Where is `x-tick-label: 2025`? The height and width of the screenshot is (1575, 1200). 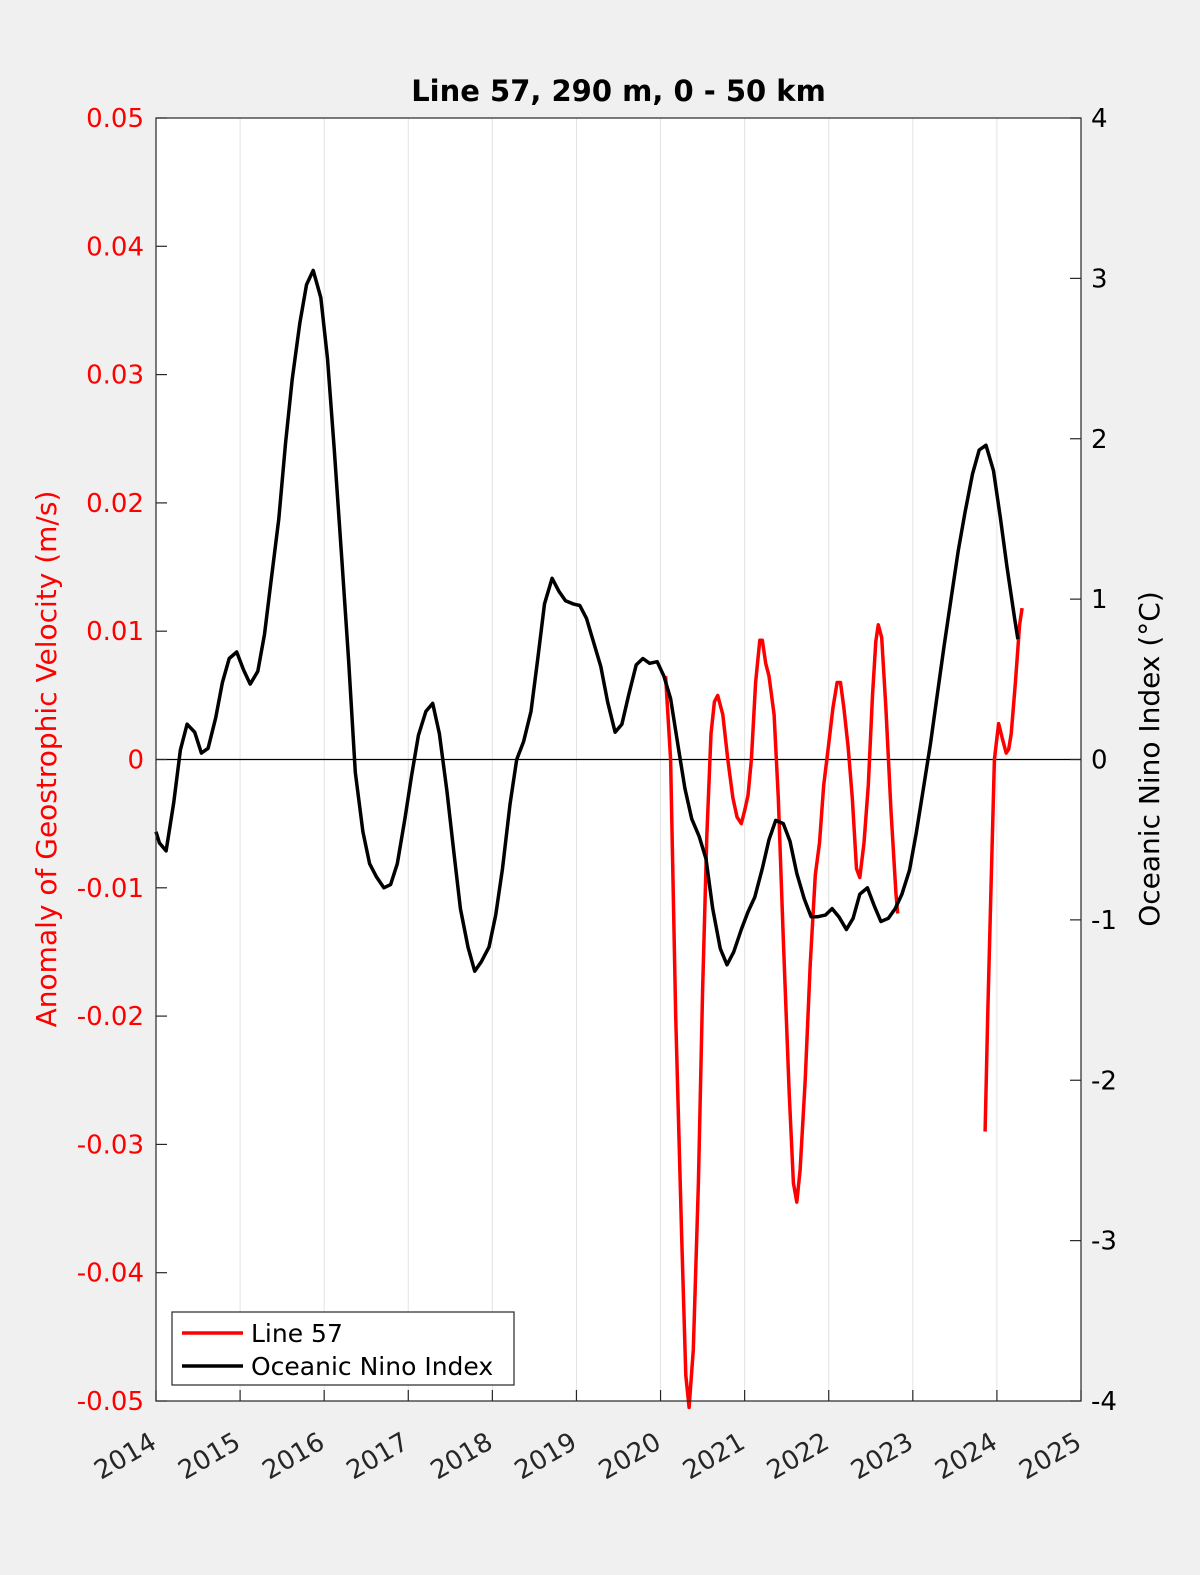 x-tick-label: 2025 is located at coordinates (1050, 1456).